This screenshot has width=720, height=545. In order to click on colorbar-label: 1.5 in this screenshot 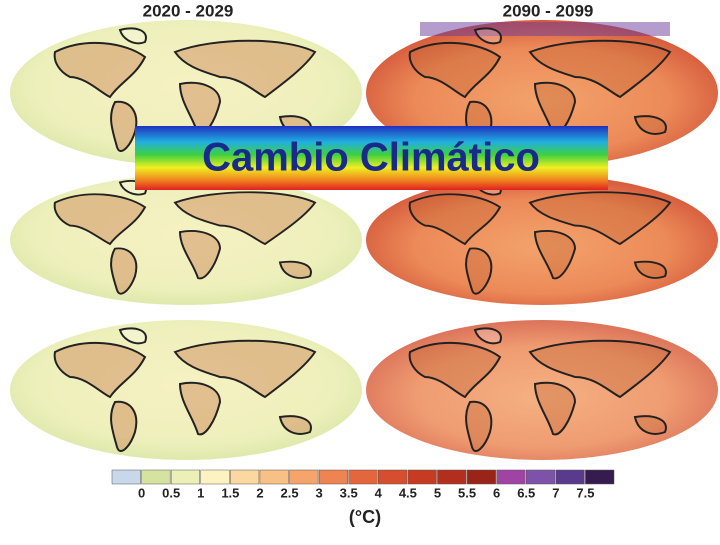, I will do `click(230, 492)`.